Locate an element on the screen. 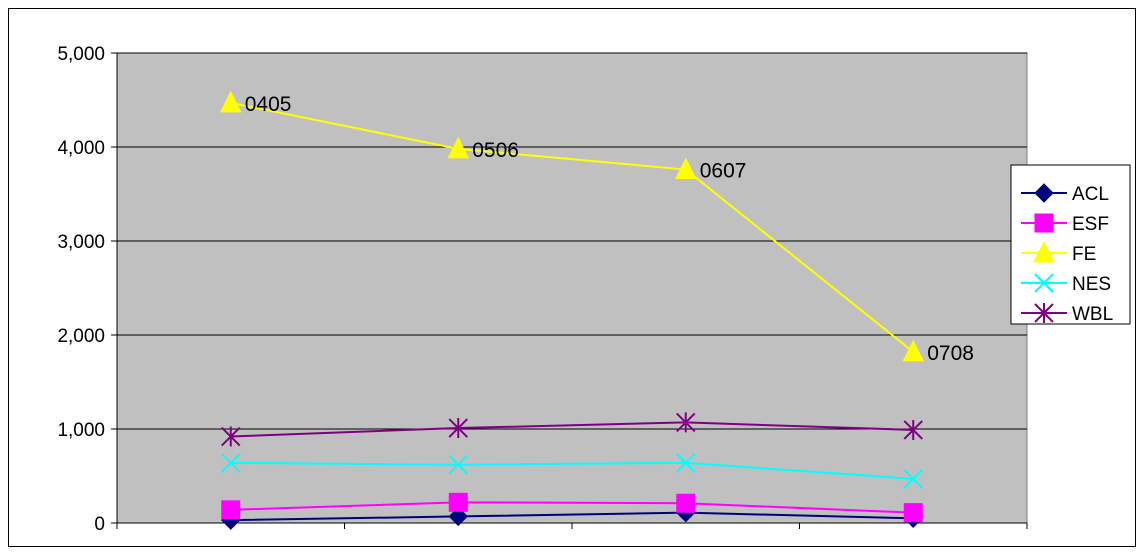  data-label: 0405 is located at coordinates (268, 104).